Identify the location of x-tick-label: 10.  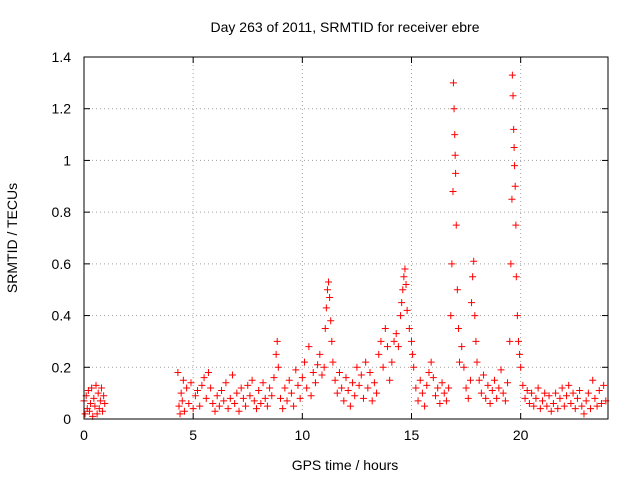
(303, 435).